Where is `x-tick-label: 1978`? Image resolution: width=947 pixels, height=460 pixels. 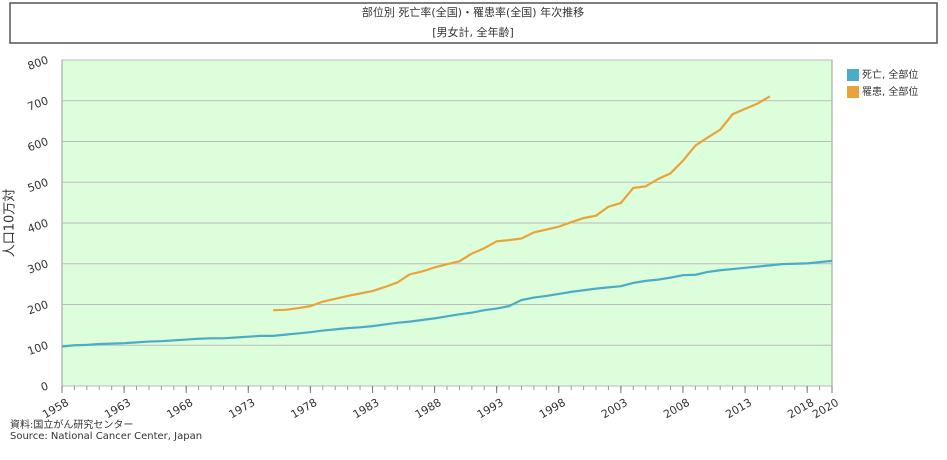
x-tick-label: 1978 is located at coordinates (304, 408).